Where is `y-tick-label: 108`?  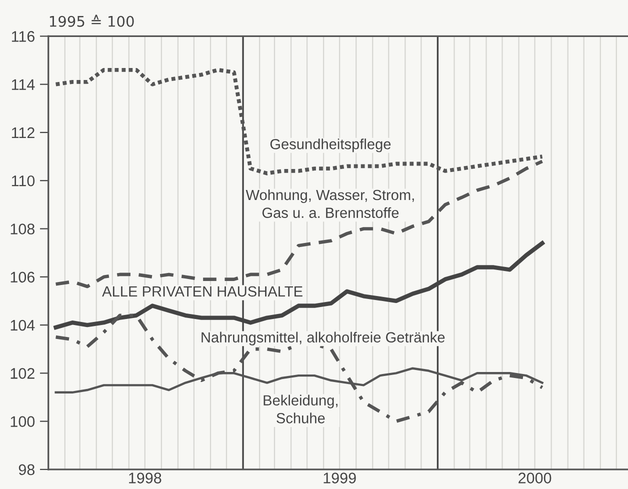 y-tick-label: 108 is located at coordinates (22, 229).